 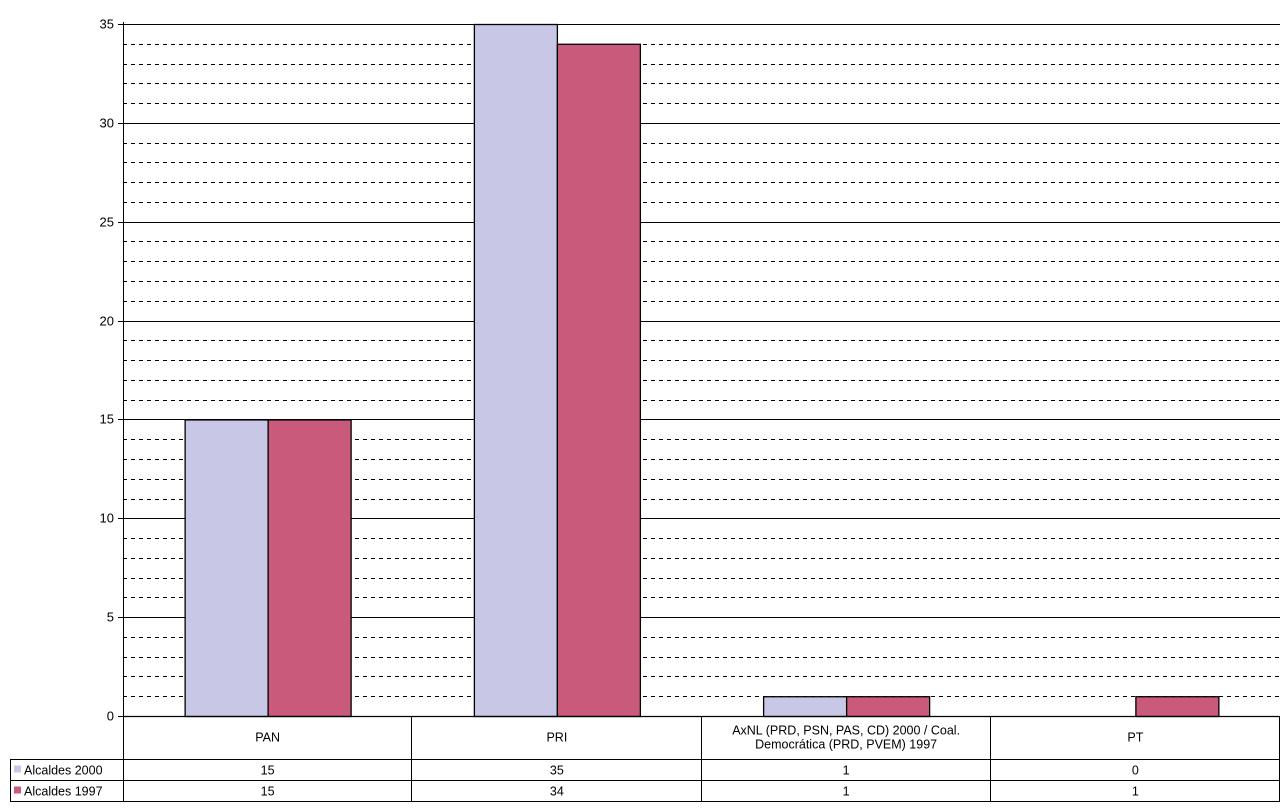 I want to click on category-label-line: PT, so click(x=1135, y=738).